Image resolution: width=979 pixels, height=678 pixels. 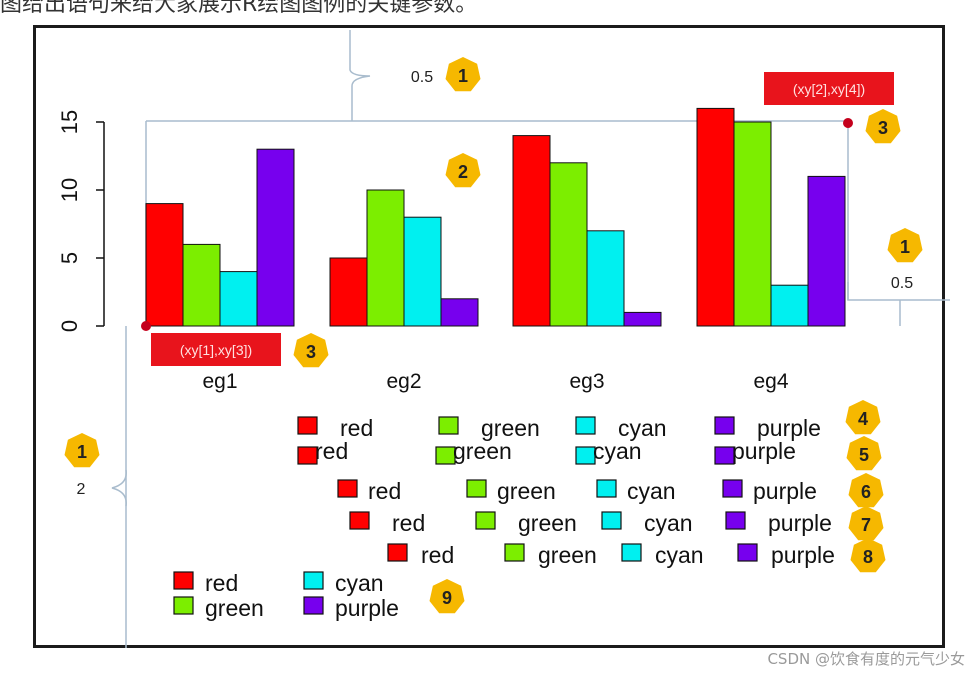 I want to click on legend-1-label-green: green, so click(x=510, y=428).